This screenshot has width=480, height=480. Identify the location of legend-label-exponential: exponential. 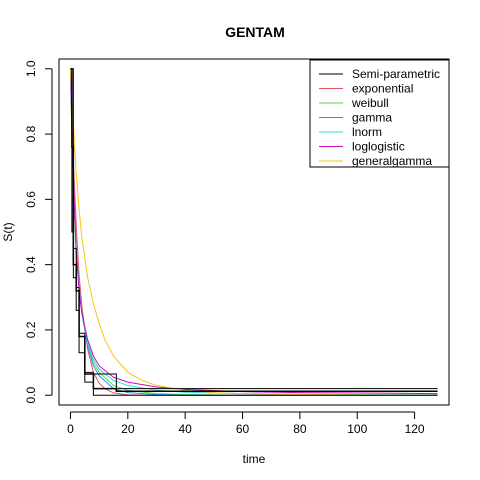
(382, 89).